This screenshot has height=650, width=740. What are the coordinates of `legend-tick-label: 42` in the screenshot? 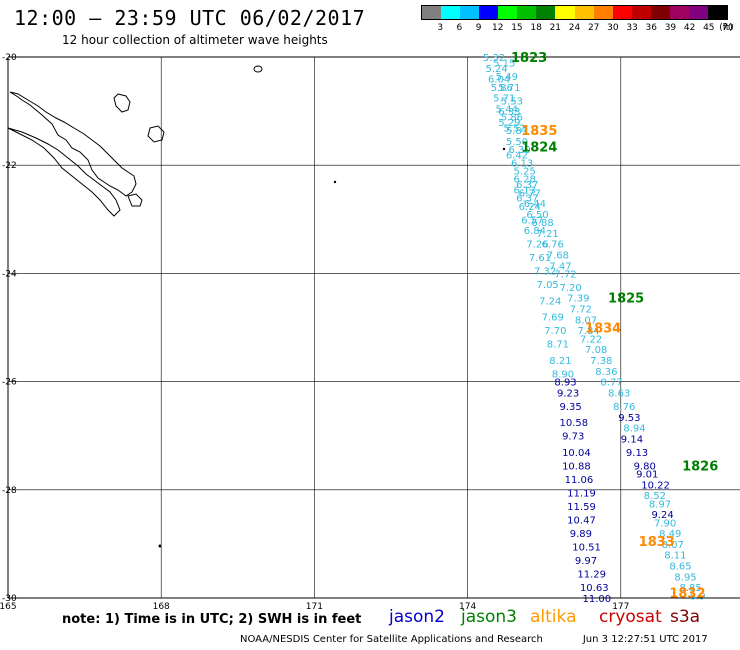 It's located at (689, 28).